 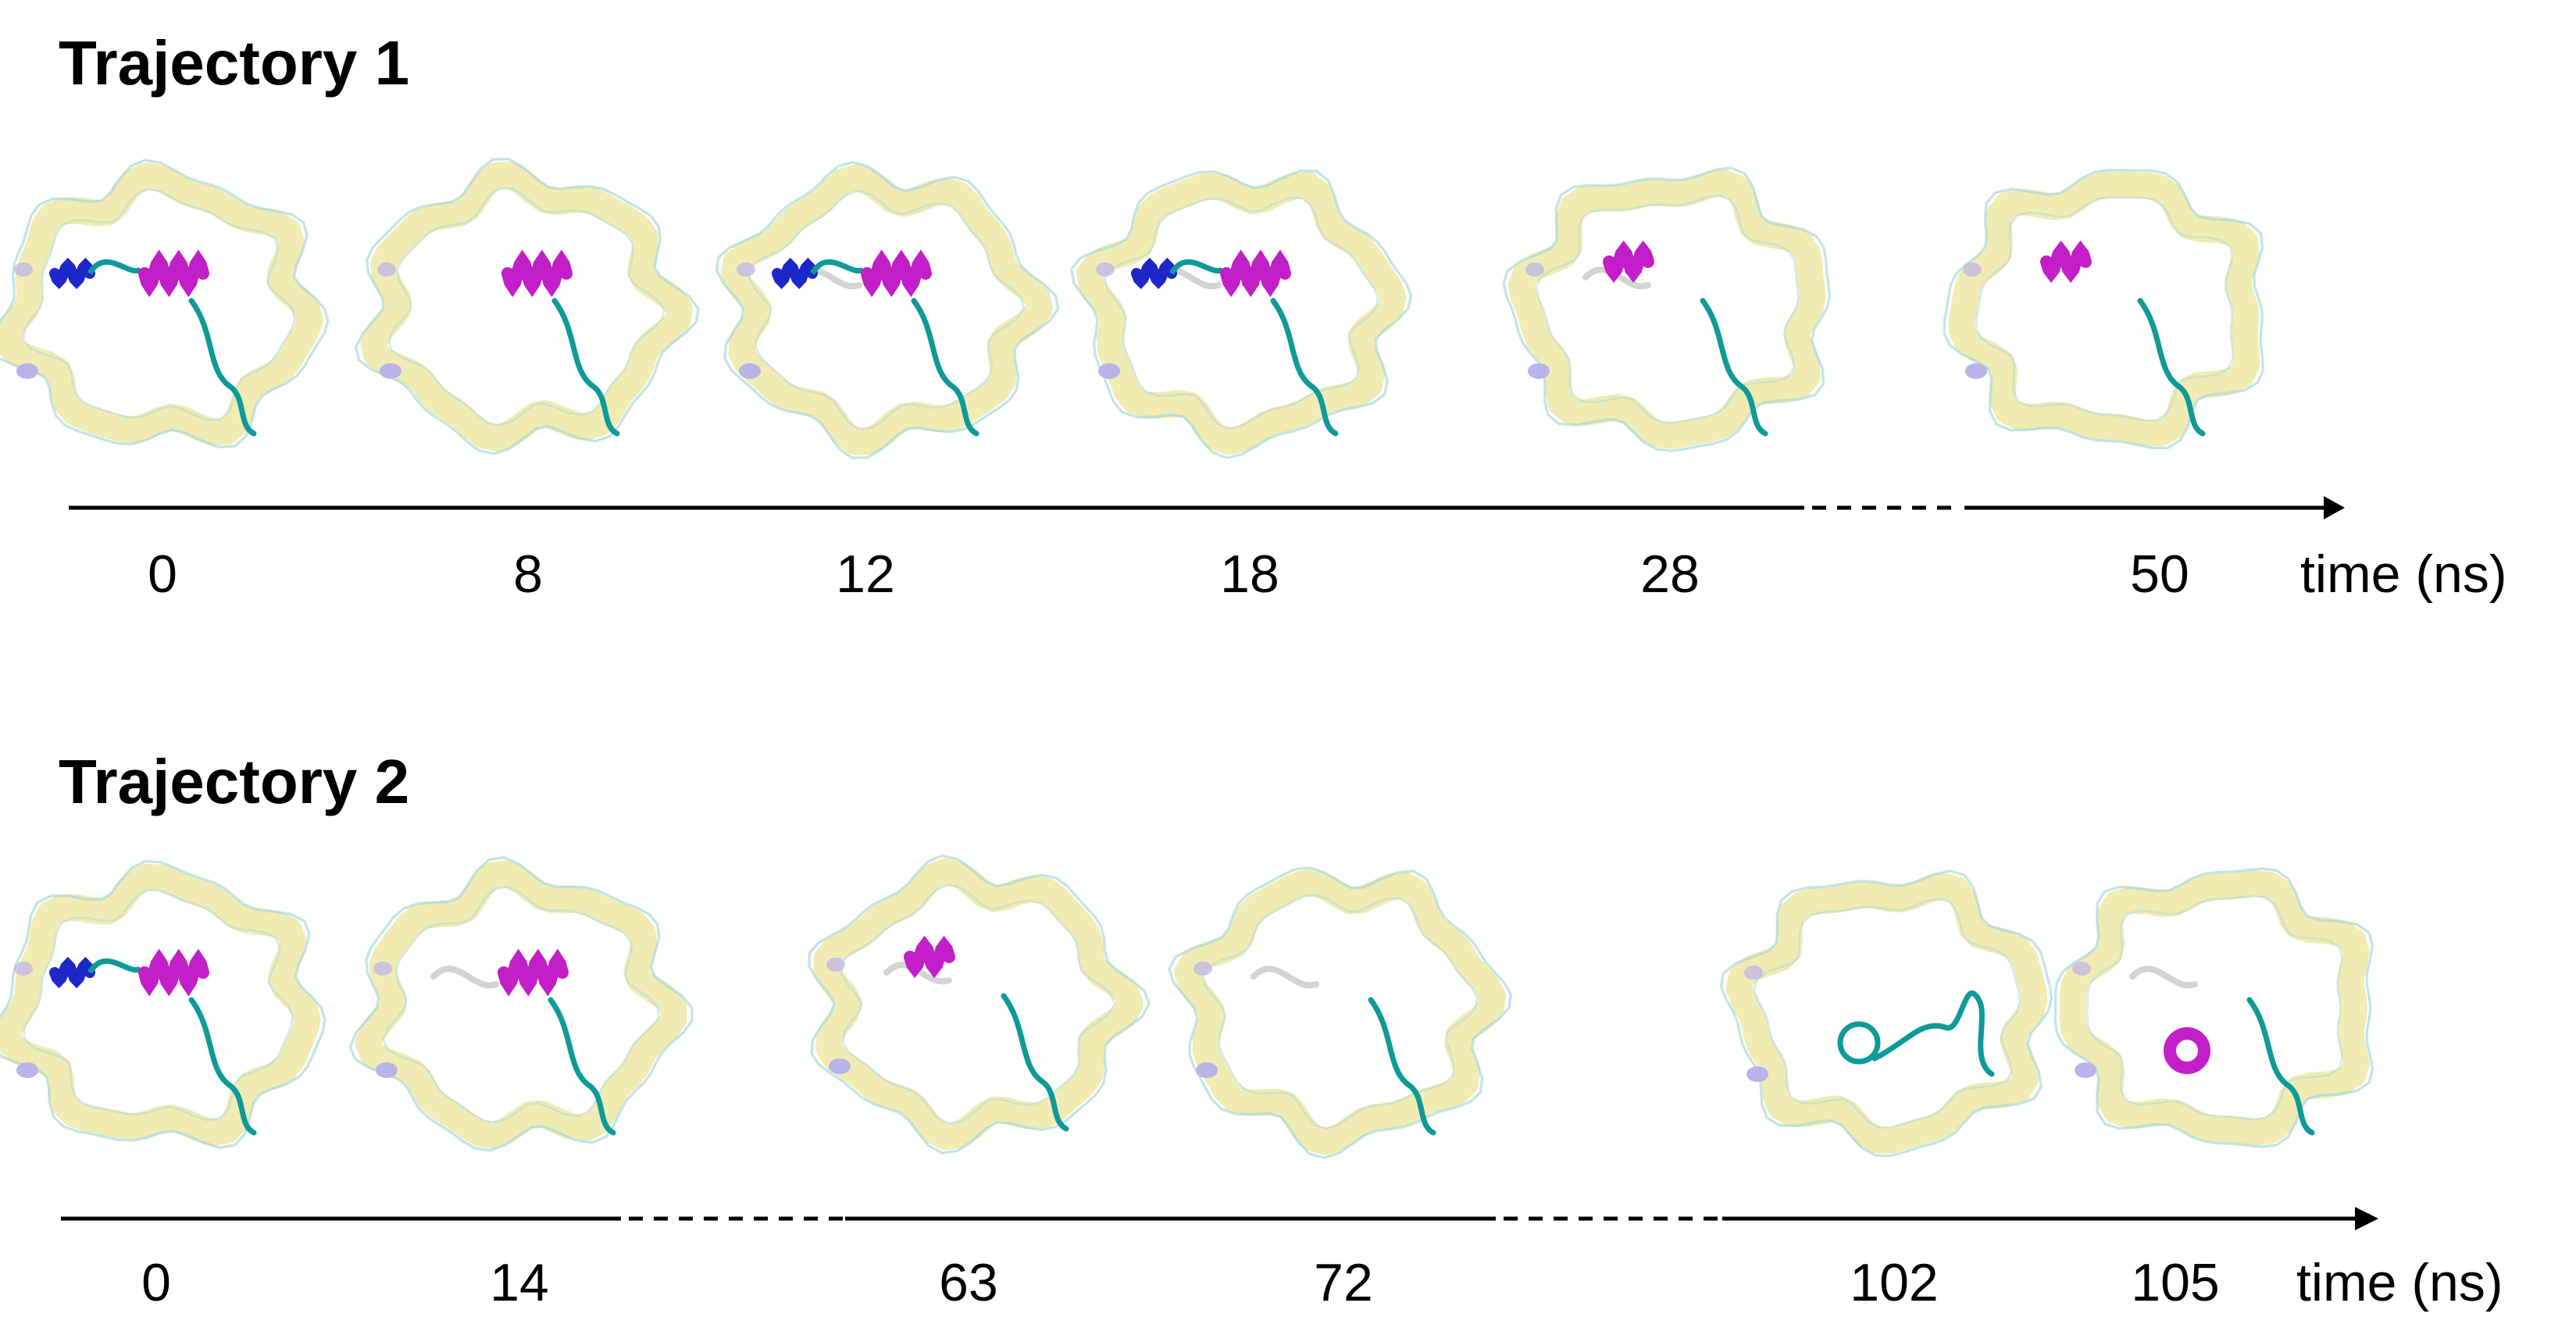 I want to click on trajectory-1-snapshot-8ns, so click(x=527, y=306).